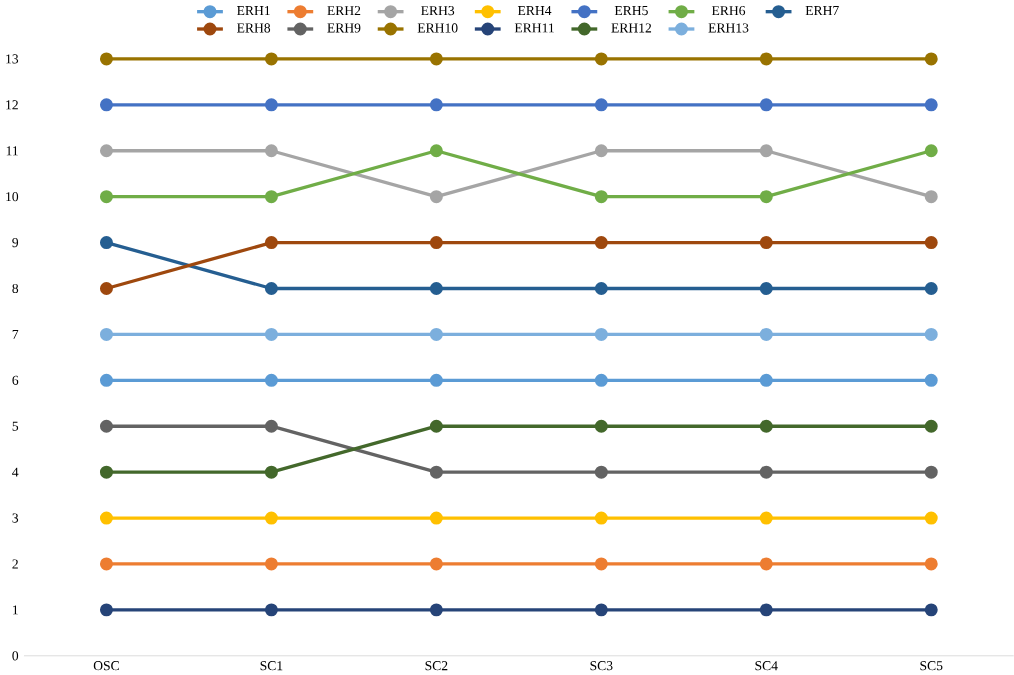 The height and width of the screenshot is (675, 1014). I want to click on y-tick-label: 3, so click(15, 518).